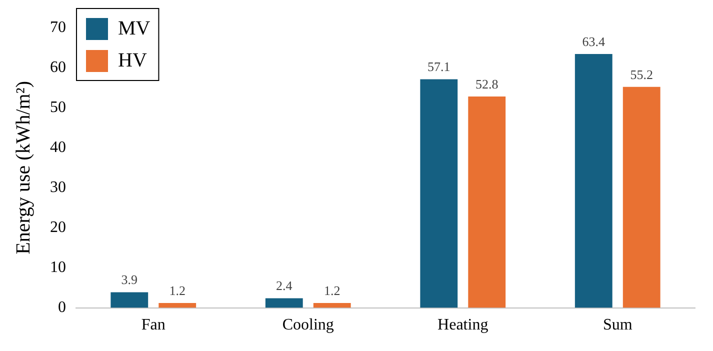 The height and width of the screenshot is (351, 713). What do you see at coordinates (62, 307) in the screenshot?
I see `y-tick-label: 0` at bounding box center [62, 307].